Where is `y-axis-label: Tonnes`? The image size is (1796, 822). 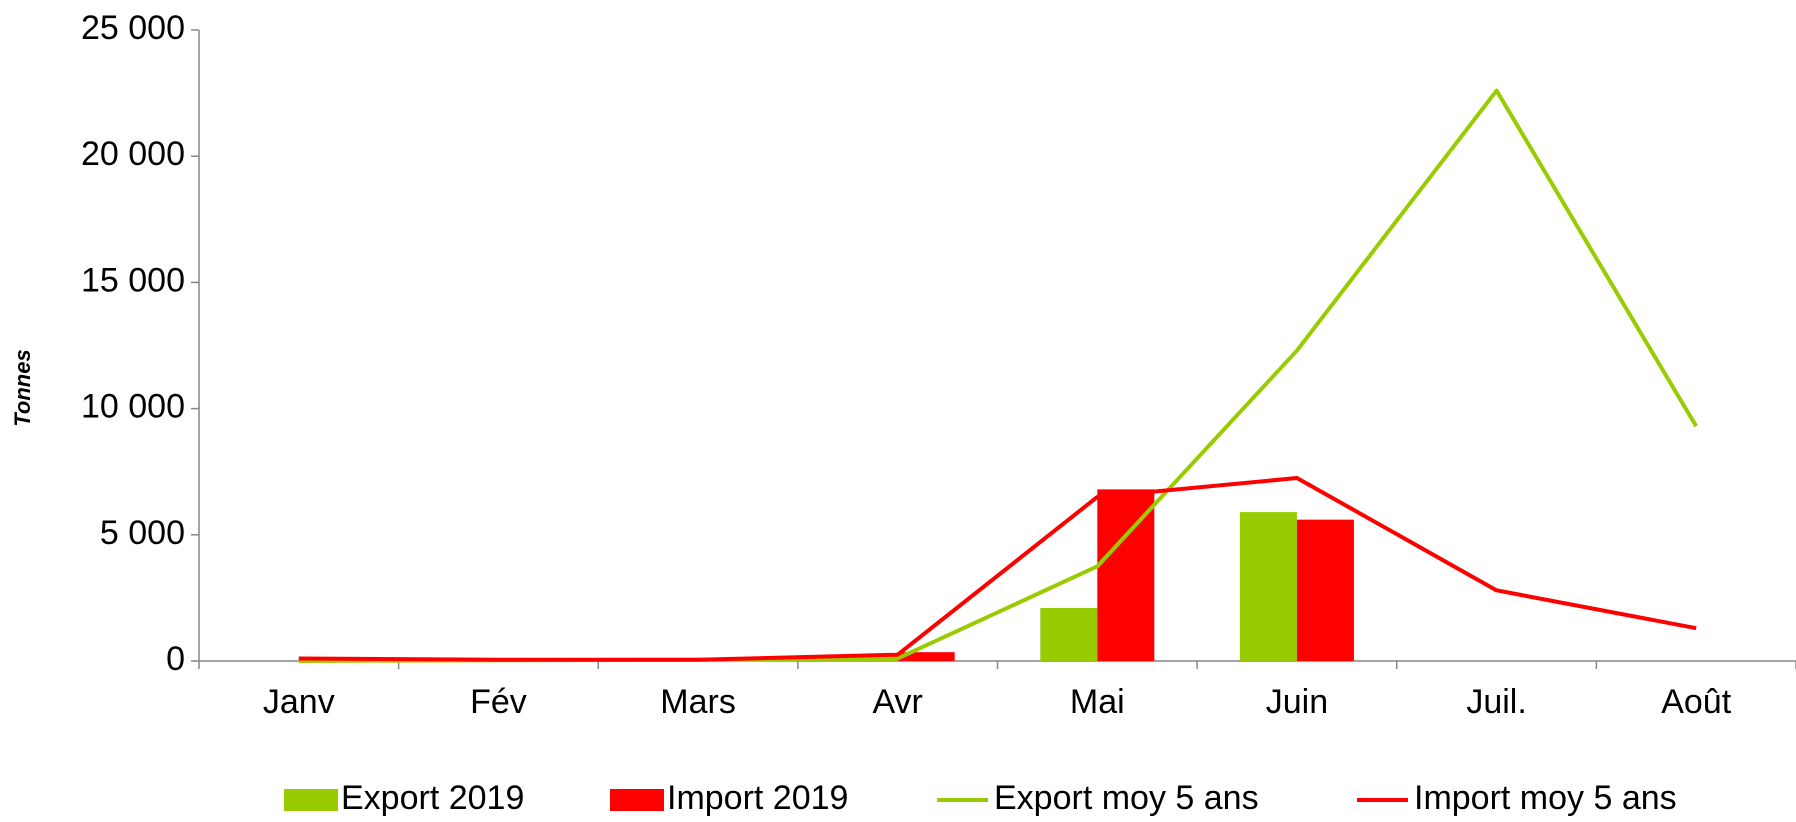
y-axis-label: Tonnes is located at coordinates (22, 387).